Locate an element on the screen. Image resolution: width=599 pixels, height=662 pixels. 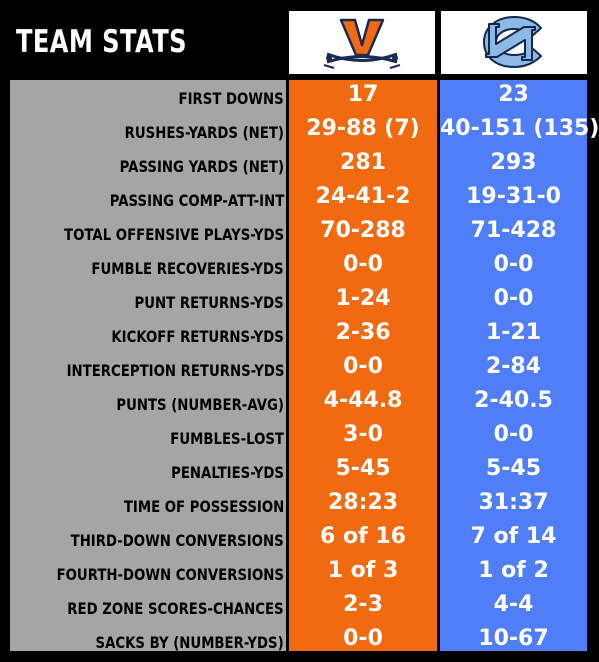
north-carolina-value: 2-84 is located at coordinates (513, 366).